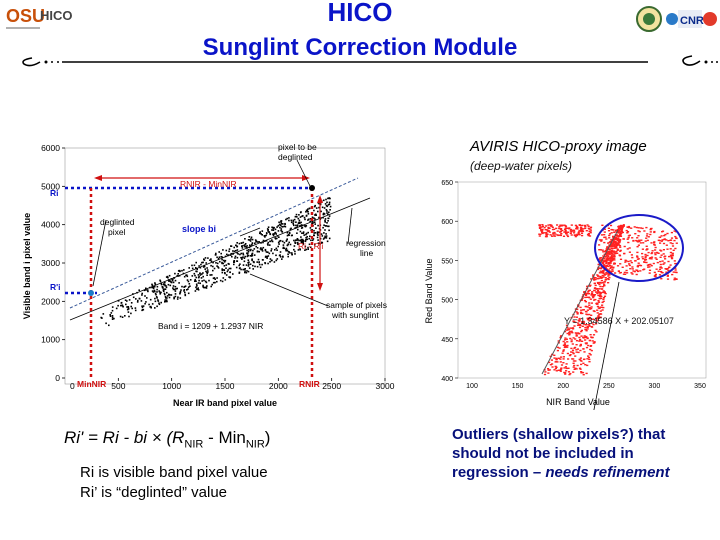  I want to click on ri-prime-label: R'i, so click(55, 287).